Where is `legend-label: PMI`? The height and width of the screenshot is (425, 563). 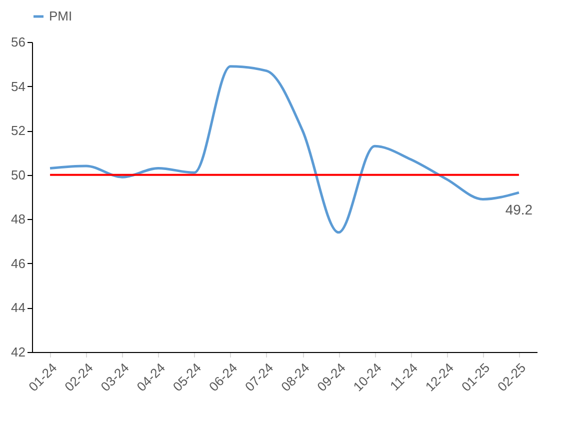
legend-label: PMI is located at coordinates (60, 16).